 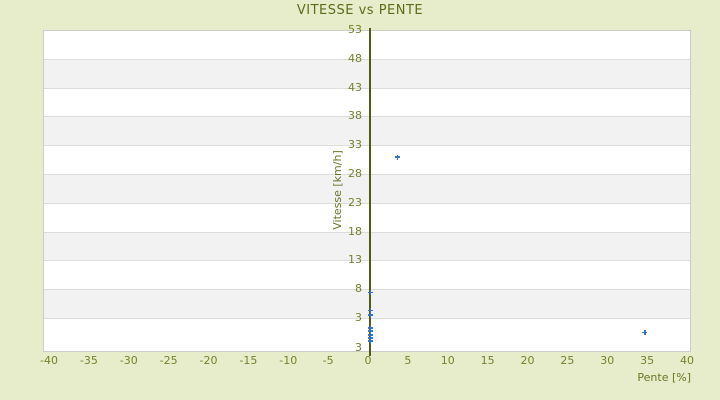 What do you see at coordinates (355, 116) in the screenshot?
I see `y-tick-label: 38` at bounding box center [355, 116].